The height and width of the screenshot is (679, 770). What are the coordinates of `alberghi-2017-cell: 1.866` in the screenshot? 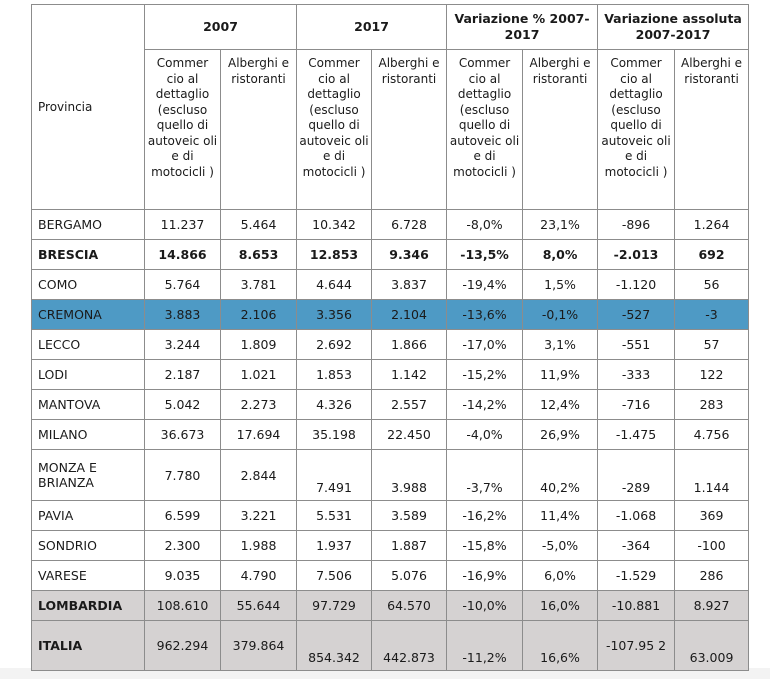 It's located at (409, 344).